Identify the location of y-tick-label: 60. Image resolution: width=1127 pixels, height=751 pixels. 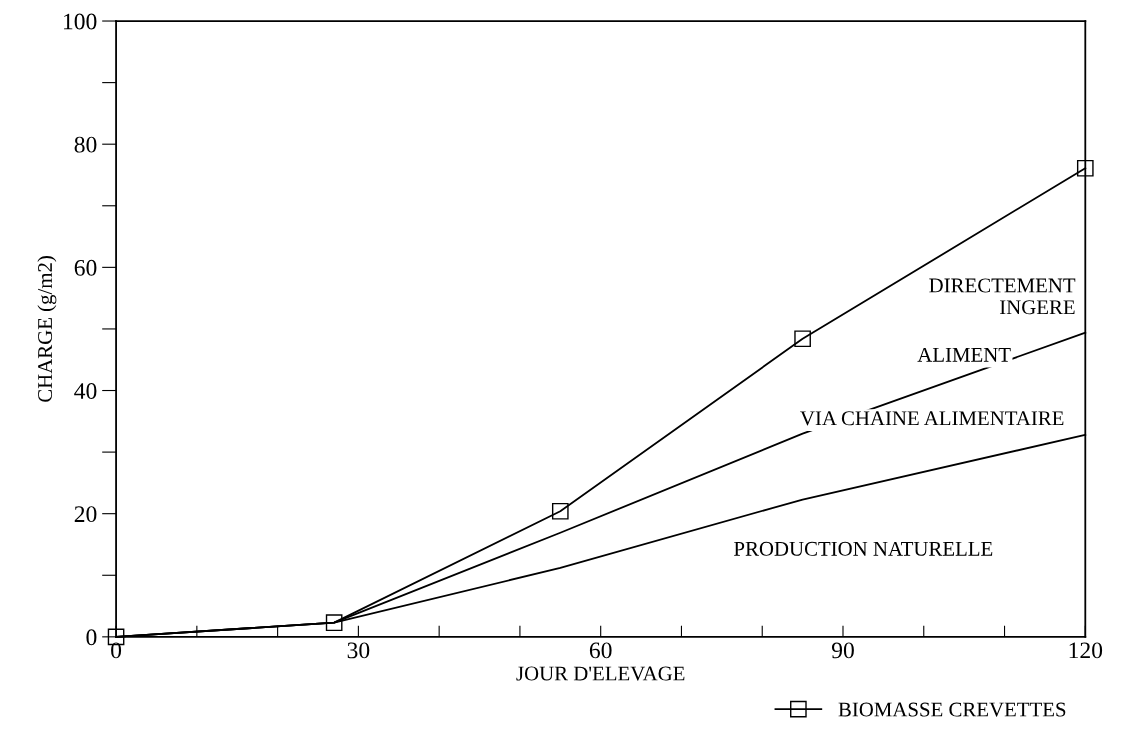
(85, 267).